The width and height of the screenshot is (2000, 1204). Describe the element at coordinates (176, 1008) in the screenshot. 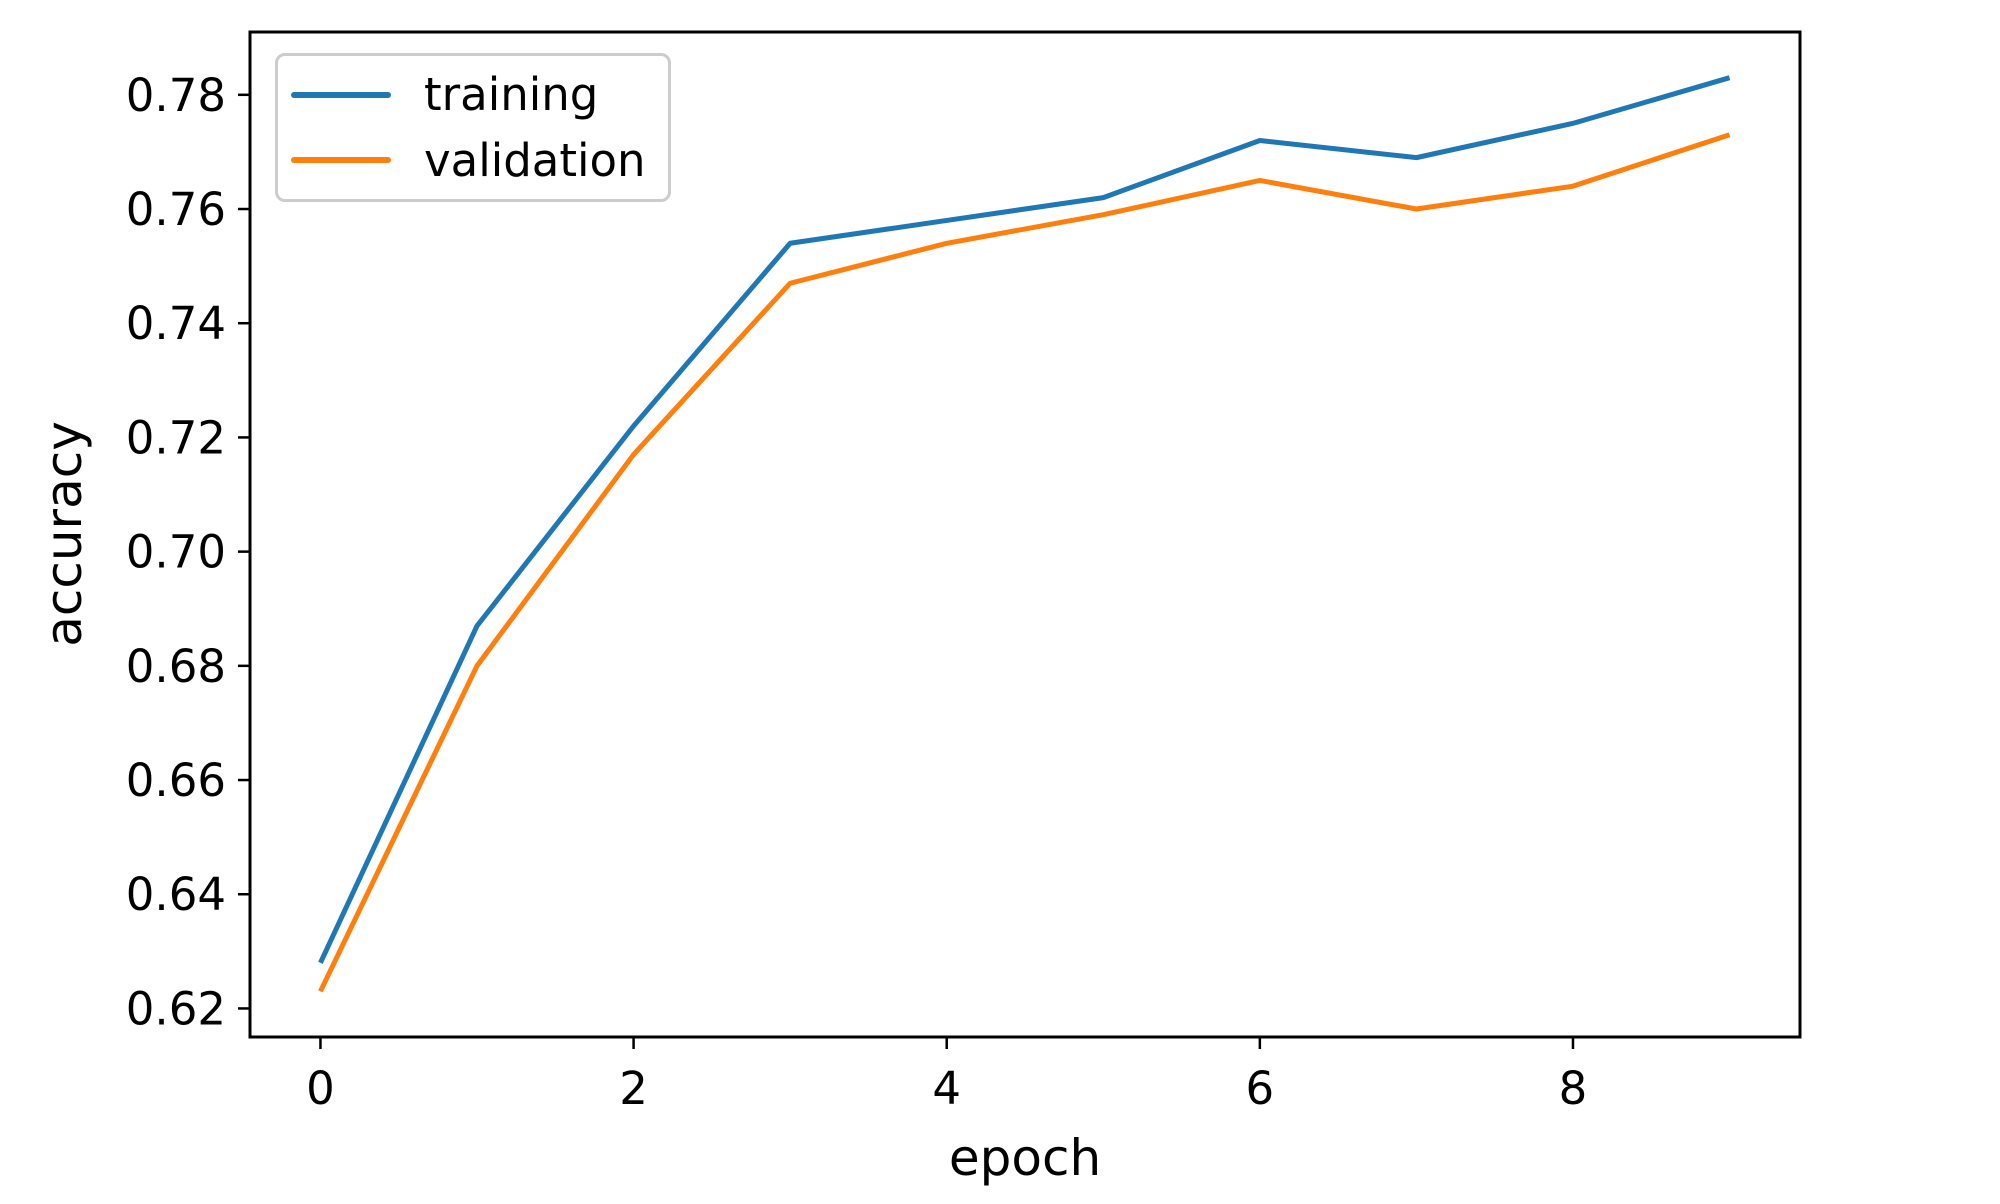

I see `y-tick-label: 0.62` at that location.